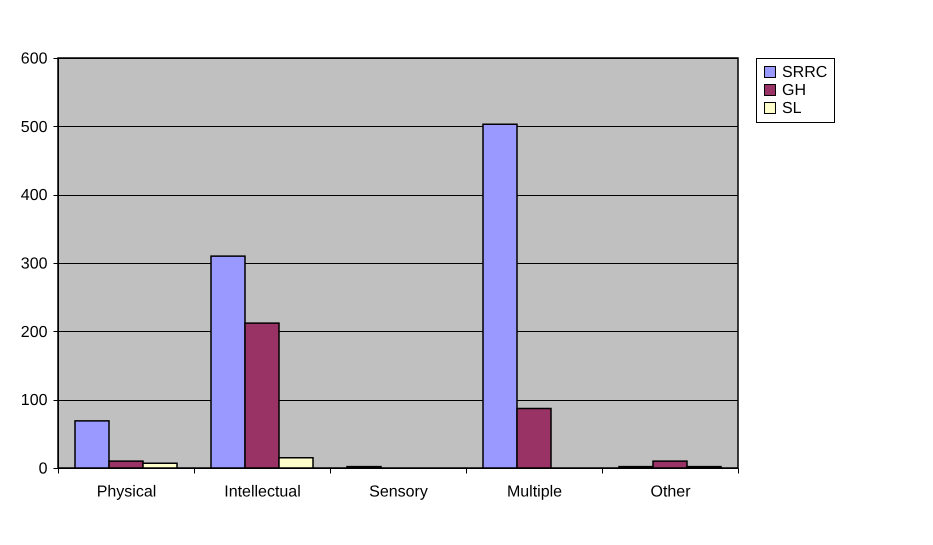  What do you see at coordinates (792, 108) in the screenshot?
I see `legend-label: SL` at bounding box center [792, 108].